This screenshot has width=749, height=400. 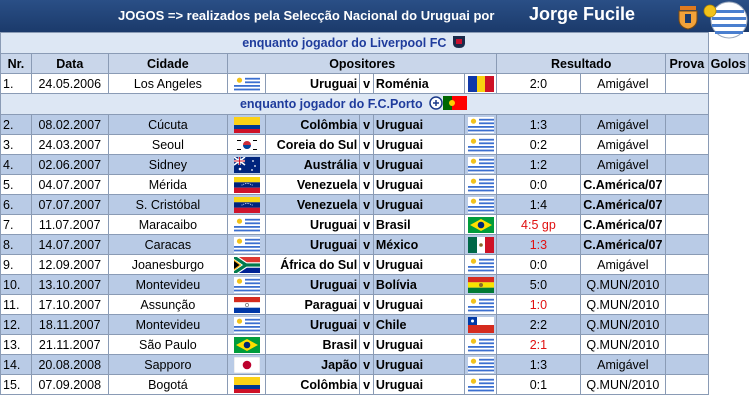 I want to click on club-crest-icon, so click(x=688, y=18).